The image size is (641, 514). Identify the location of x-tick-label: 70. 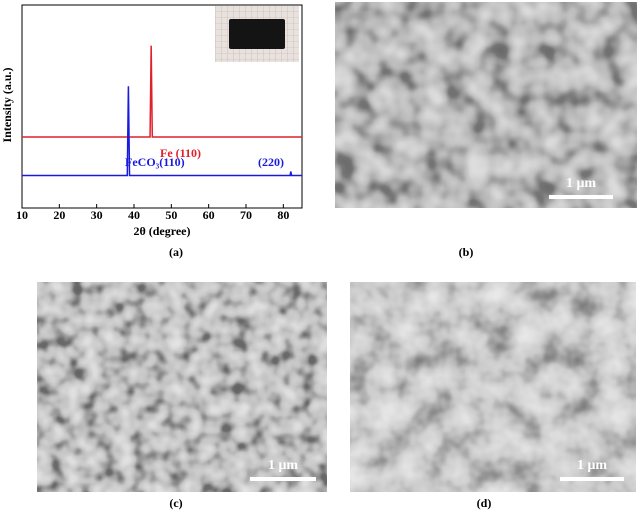
(246, 215).